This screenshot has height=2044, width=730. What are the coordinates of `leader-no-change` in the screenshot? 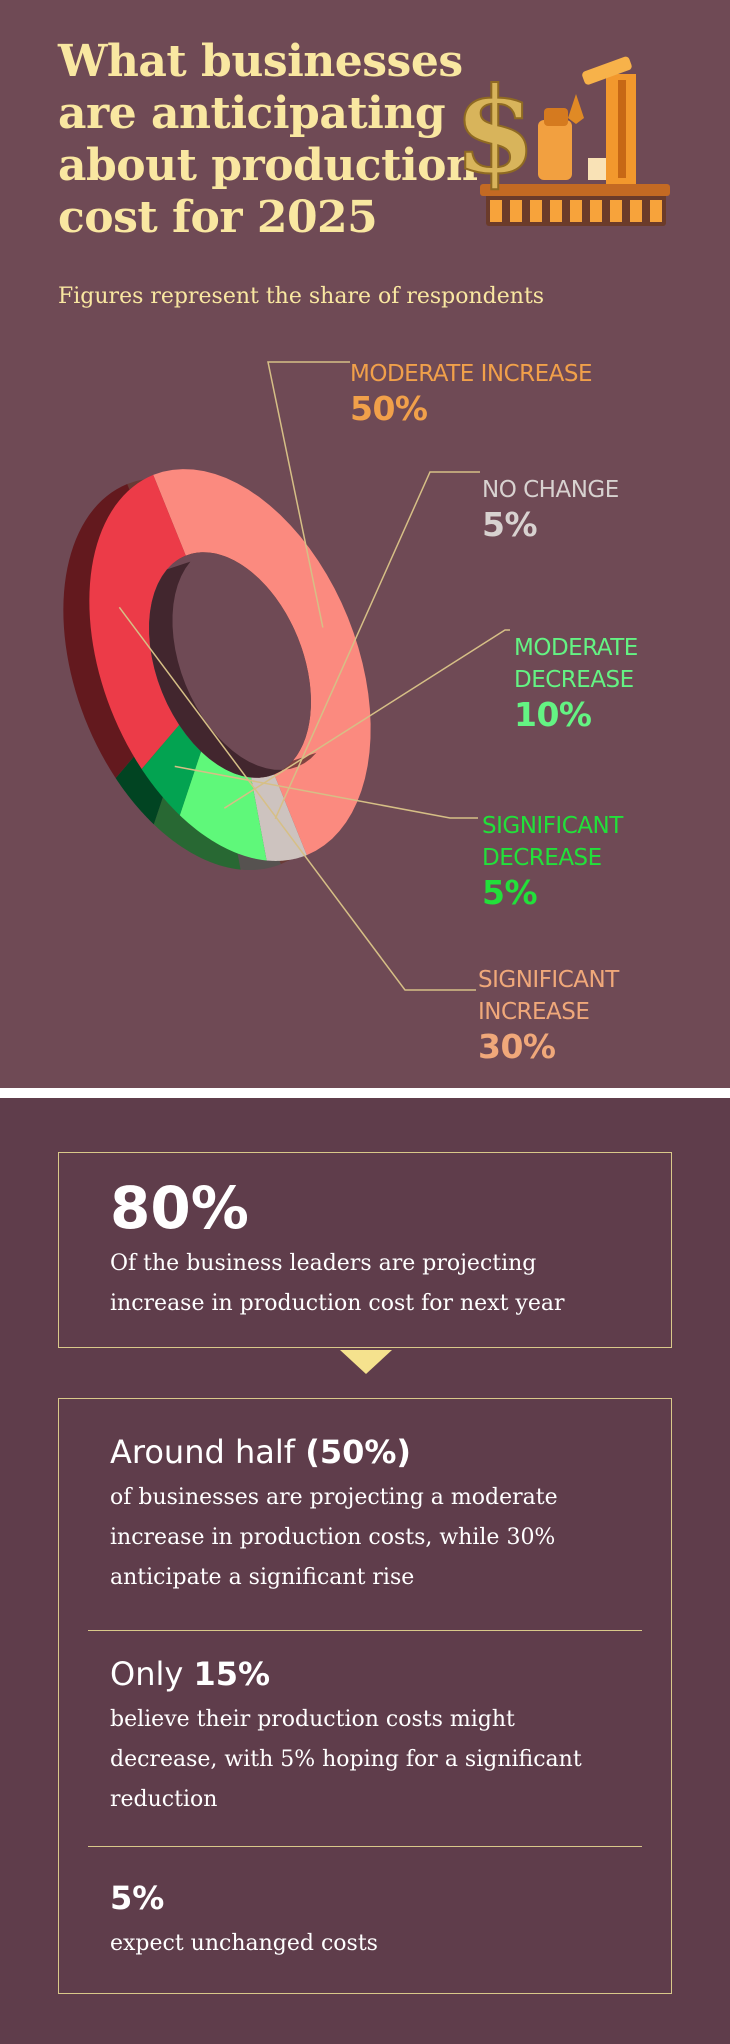 It's located at (377, 645).